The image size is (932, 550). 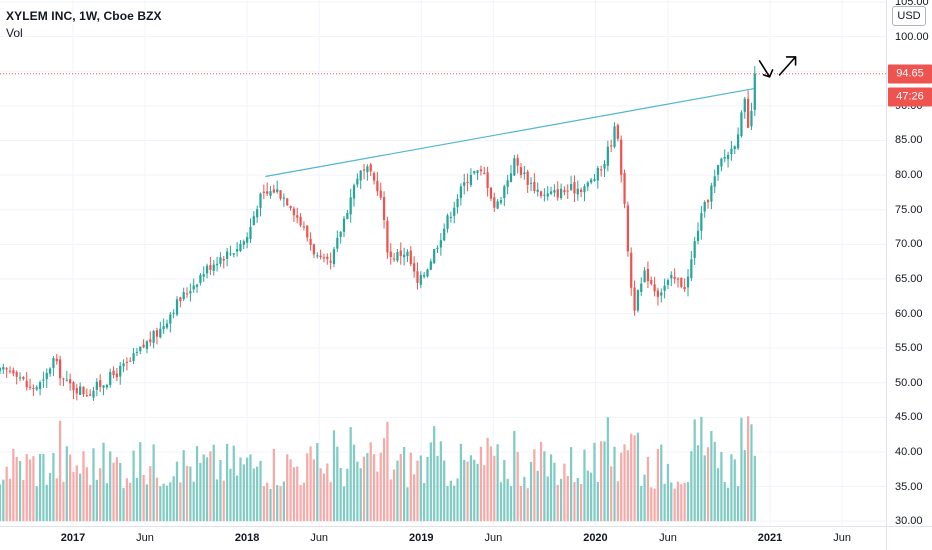 I want to click on y-tick-label: 55.00, so click(x=909, y=348).